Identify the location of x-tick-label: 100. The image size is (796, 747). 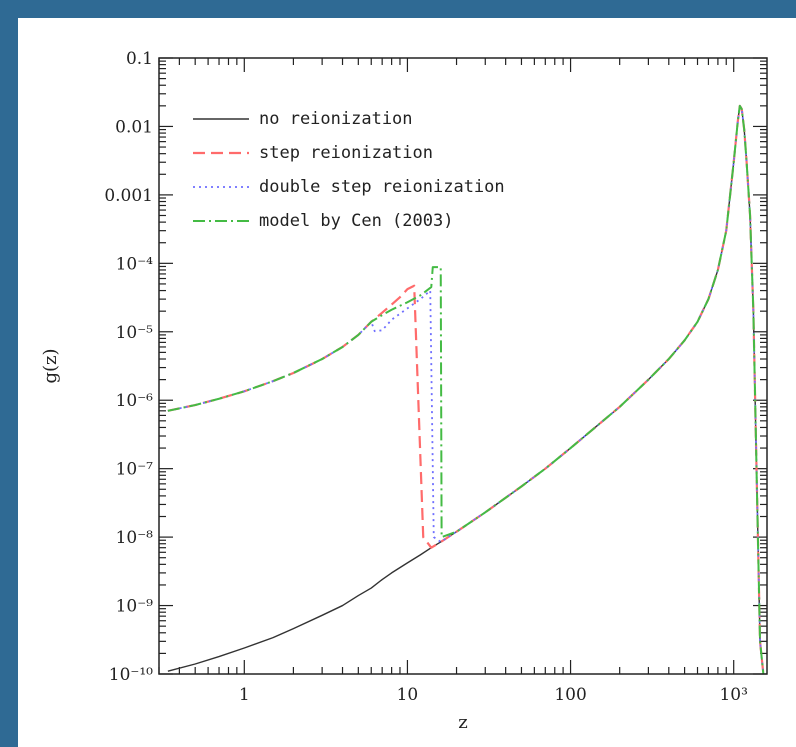
(570, 695).